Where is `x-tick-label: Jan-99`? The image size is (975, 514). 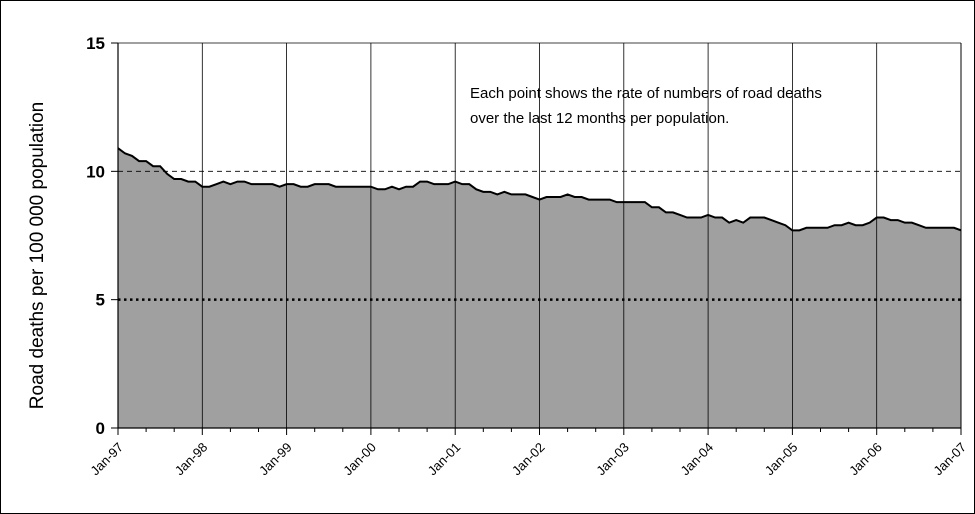
x-tick-label: Jan-99 is located at coordinates (275, 459).